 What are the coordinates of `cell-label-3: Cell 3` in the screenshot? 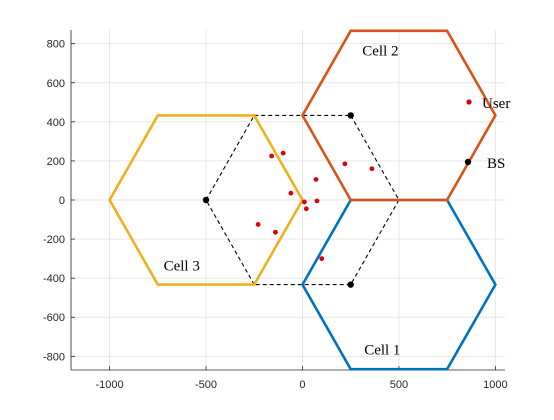 It's located at (182, 266).